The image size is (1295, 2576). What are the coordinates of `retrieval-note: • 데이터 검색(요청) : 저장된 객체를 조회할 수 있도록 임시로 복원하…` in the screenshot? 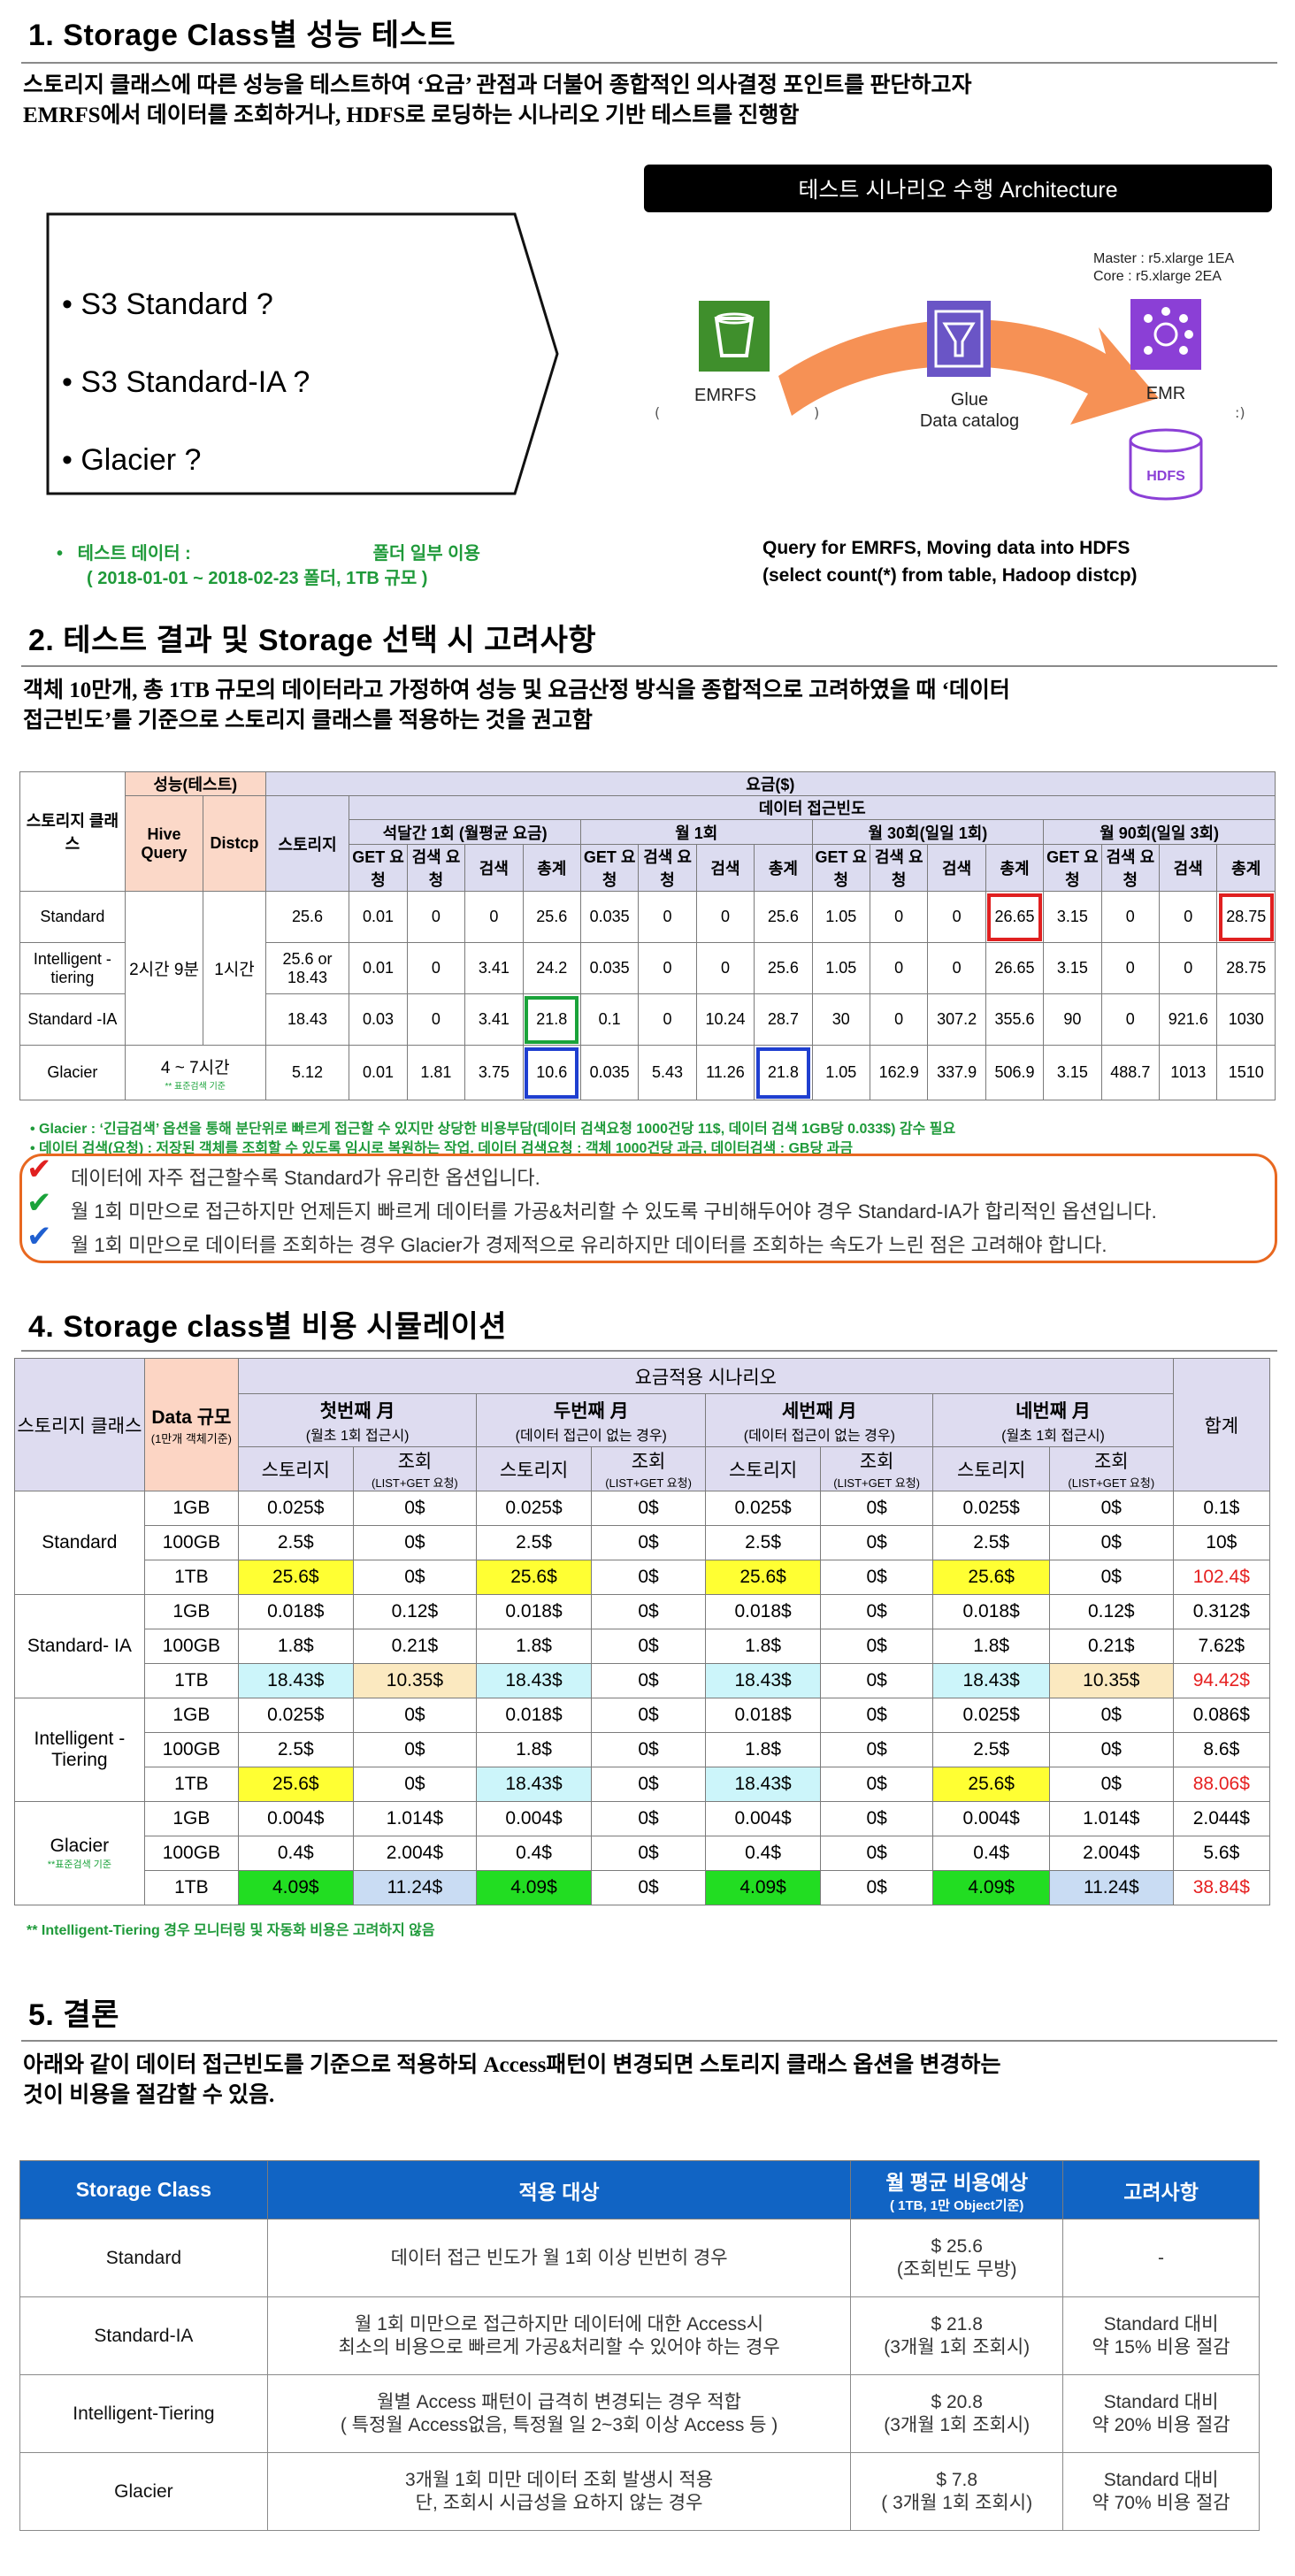 It's located at (442, 1148).